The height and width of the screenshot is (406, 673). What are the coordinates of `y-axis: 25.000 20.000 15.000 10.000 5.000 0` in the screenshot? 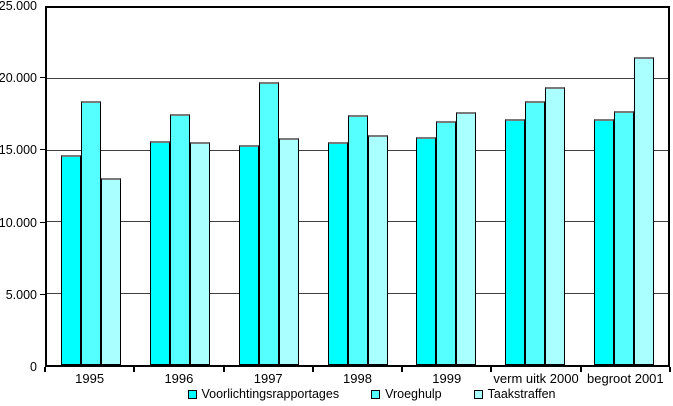 It's located at (22, 187).